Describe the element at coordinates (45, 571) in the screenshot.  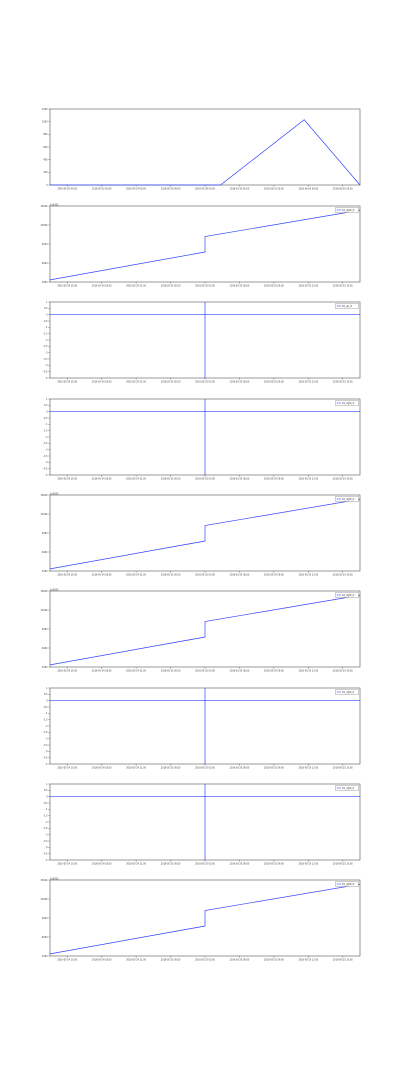
I see `y-tick-label: 3000` at that location.